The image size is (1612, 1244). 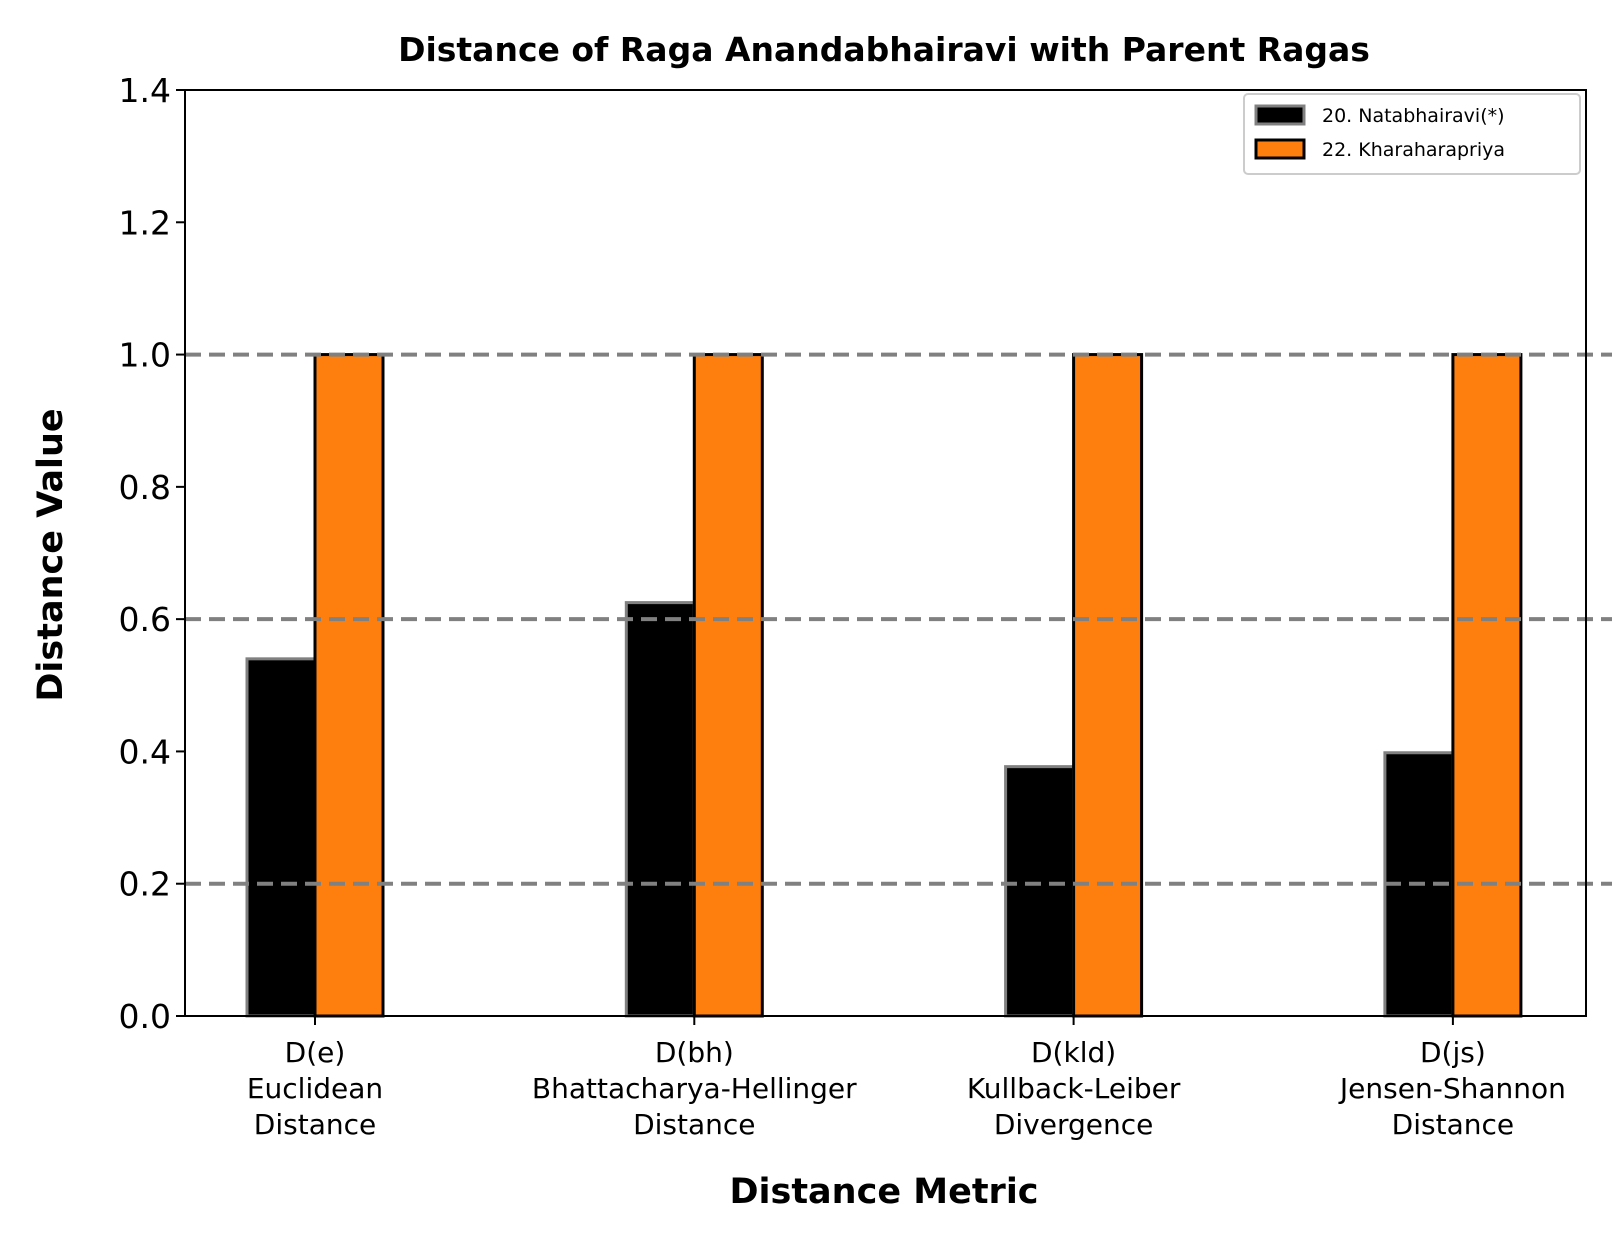 I want to click on y-axis-label: Distance Value, so click(x=51, y=554).